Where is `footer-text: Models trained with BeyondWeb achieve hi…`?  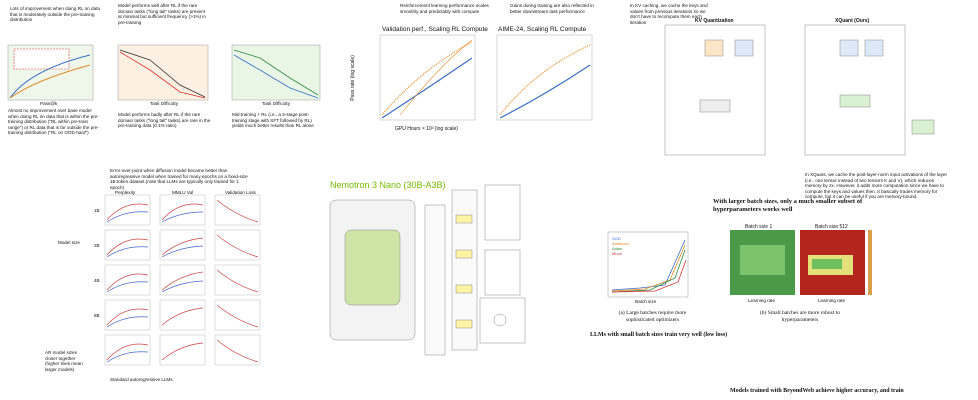 footer-text: Models trained with BeyondWeb achieve hi… is located at coordinates (817, 391).